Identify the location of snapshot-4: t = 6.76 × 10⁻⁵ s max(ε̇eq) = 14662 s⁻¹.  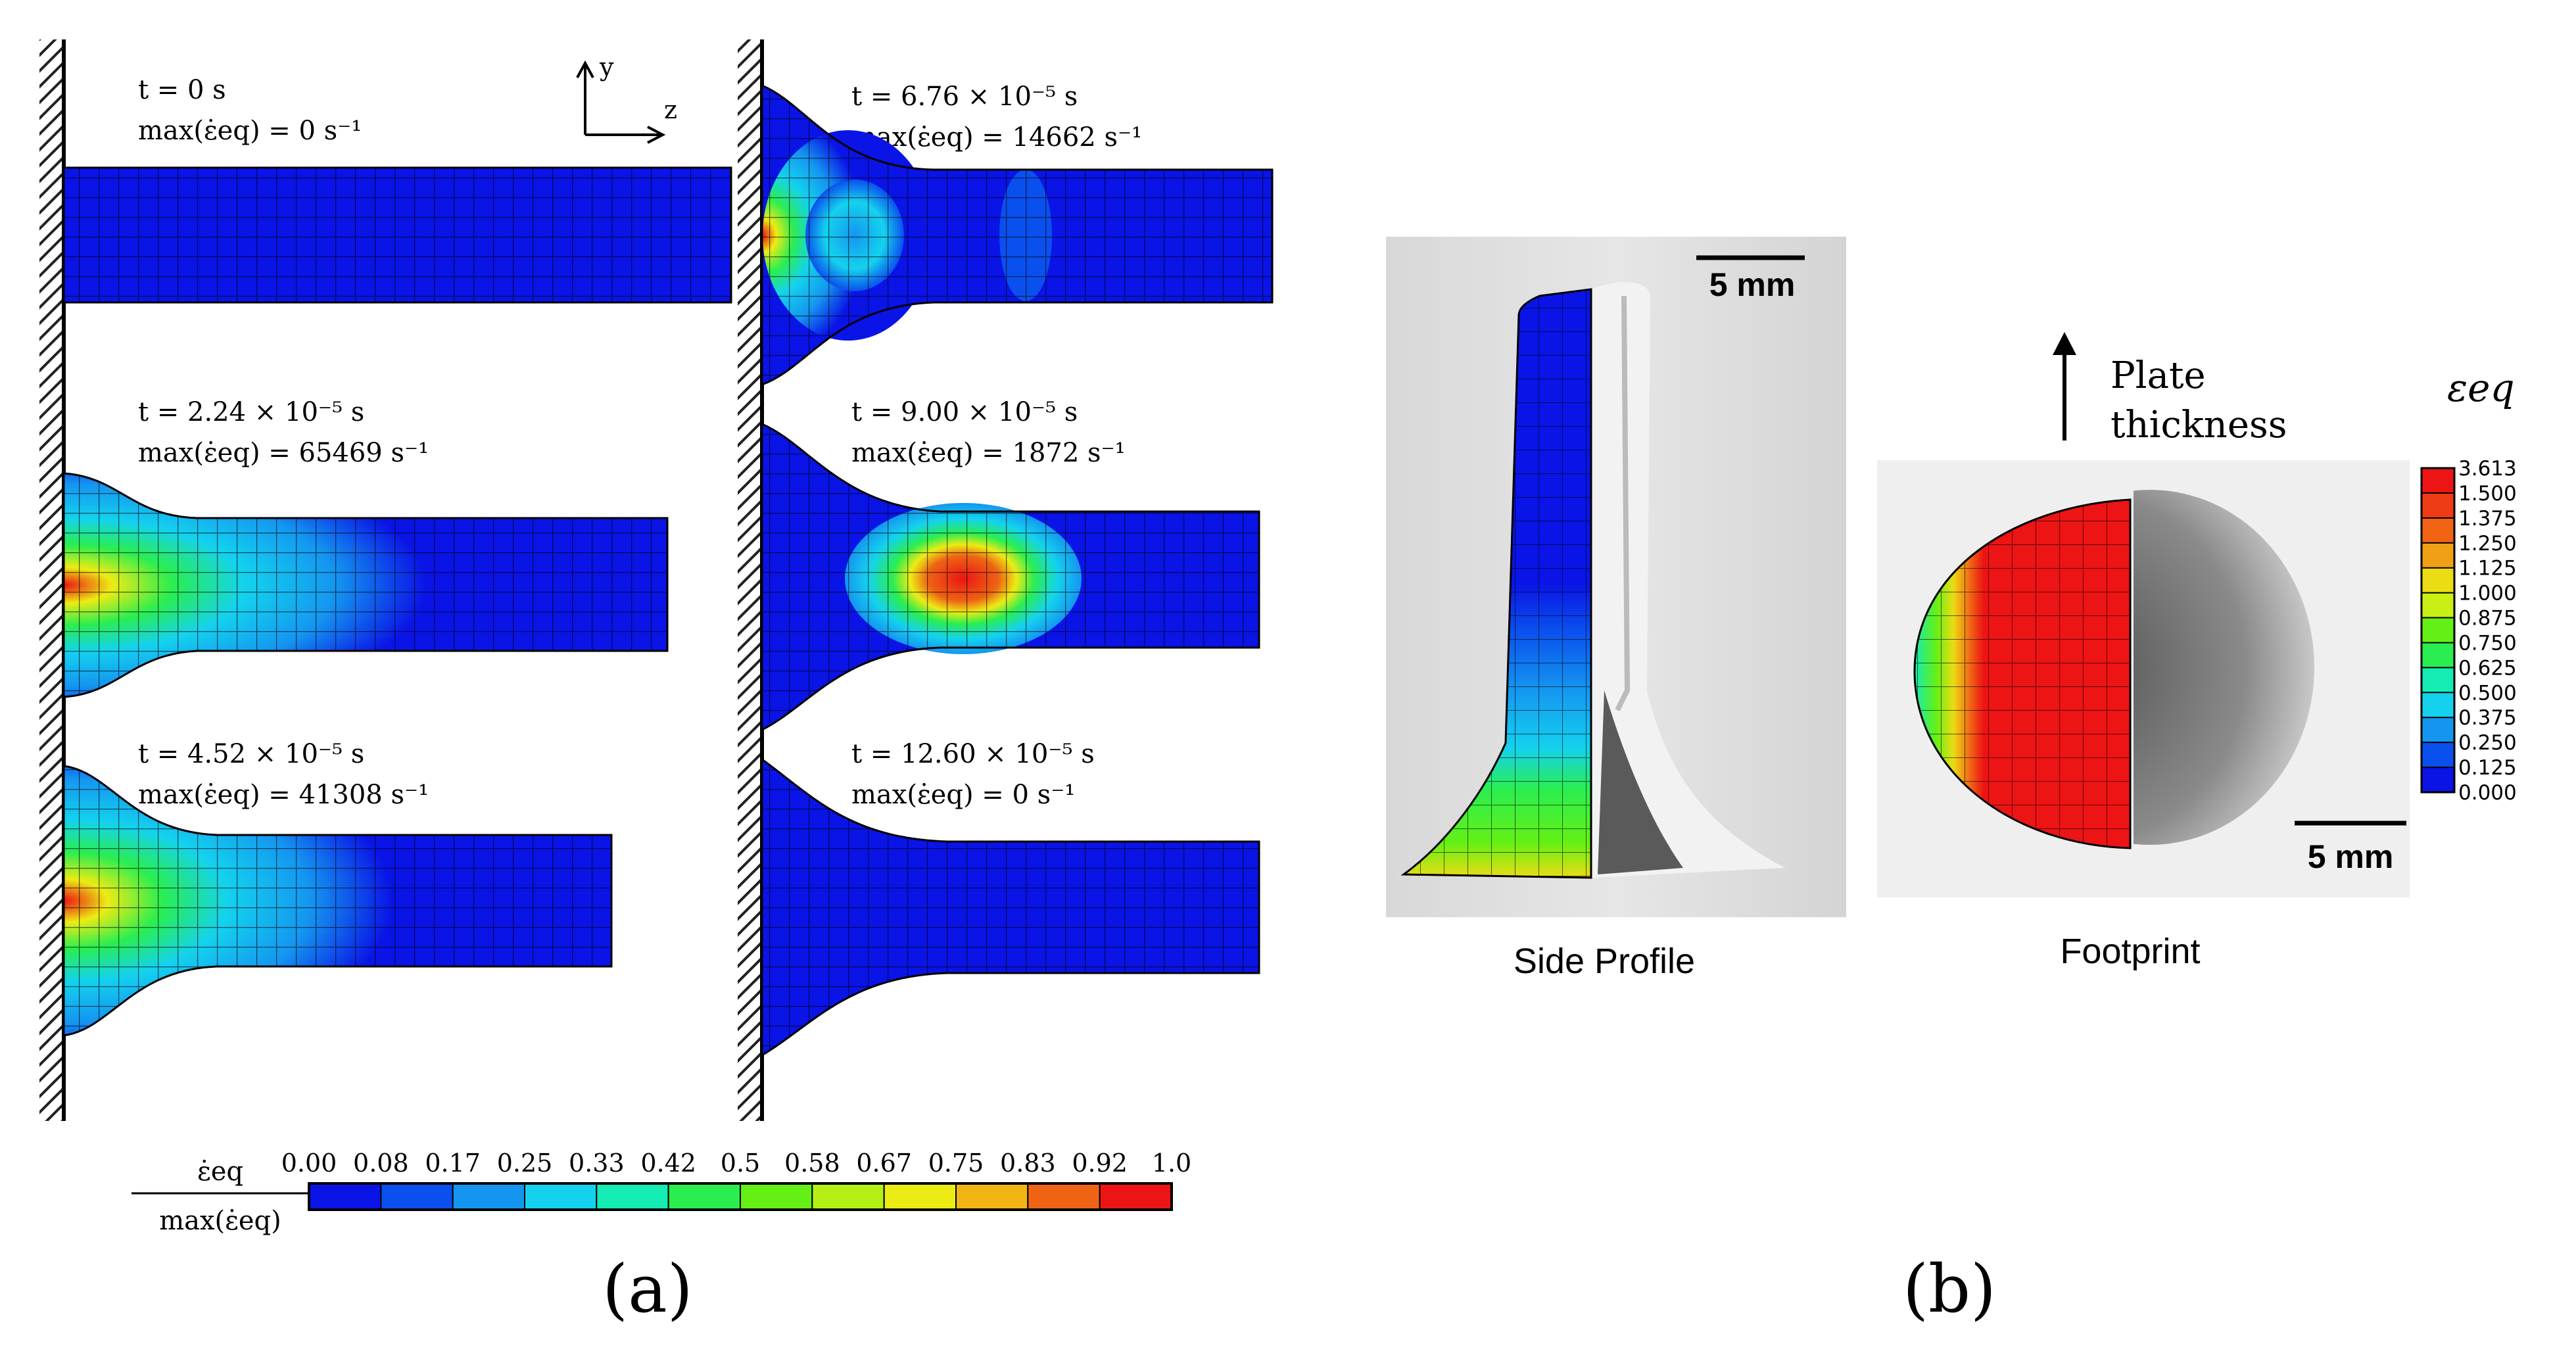
(1018, 234).